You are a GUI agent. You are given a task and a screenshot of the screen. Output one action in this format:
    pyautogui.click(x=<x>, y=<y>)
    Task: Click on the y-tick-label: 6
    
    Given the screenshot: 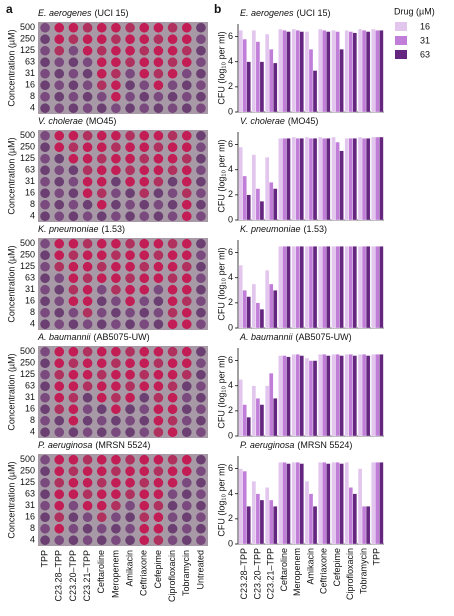 What is the action you would take?
    pyautogui.click(x=230, y=360)
    